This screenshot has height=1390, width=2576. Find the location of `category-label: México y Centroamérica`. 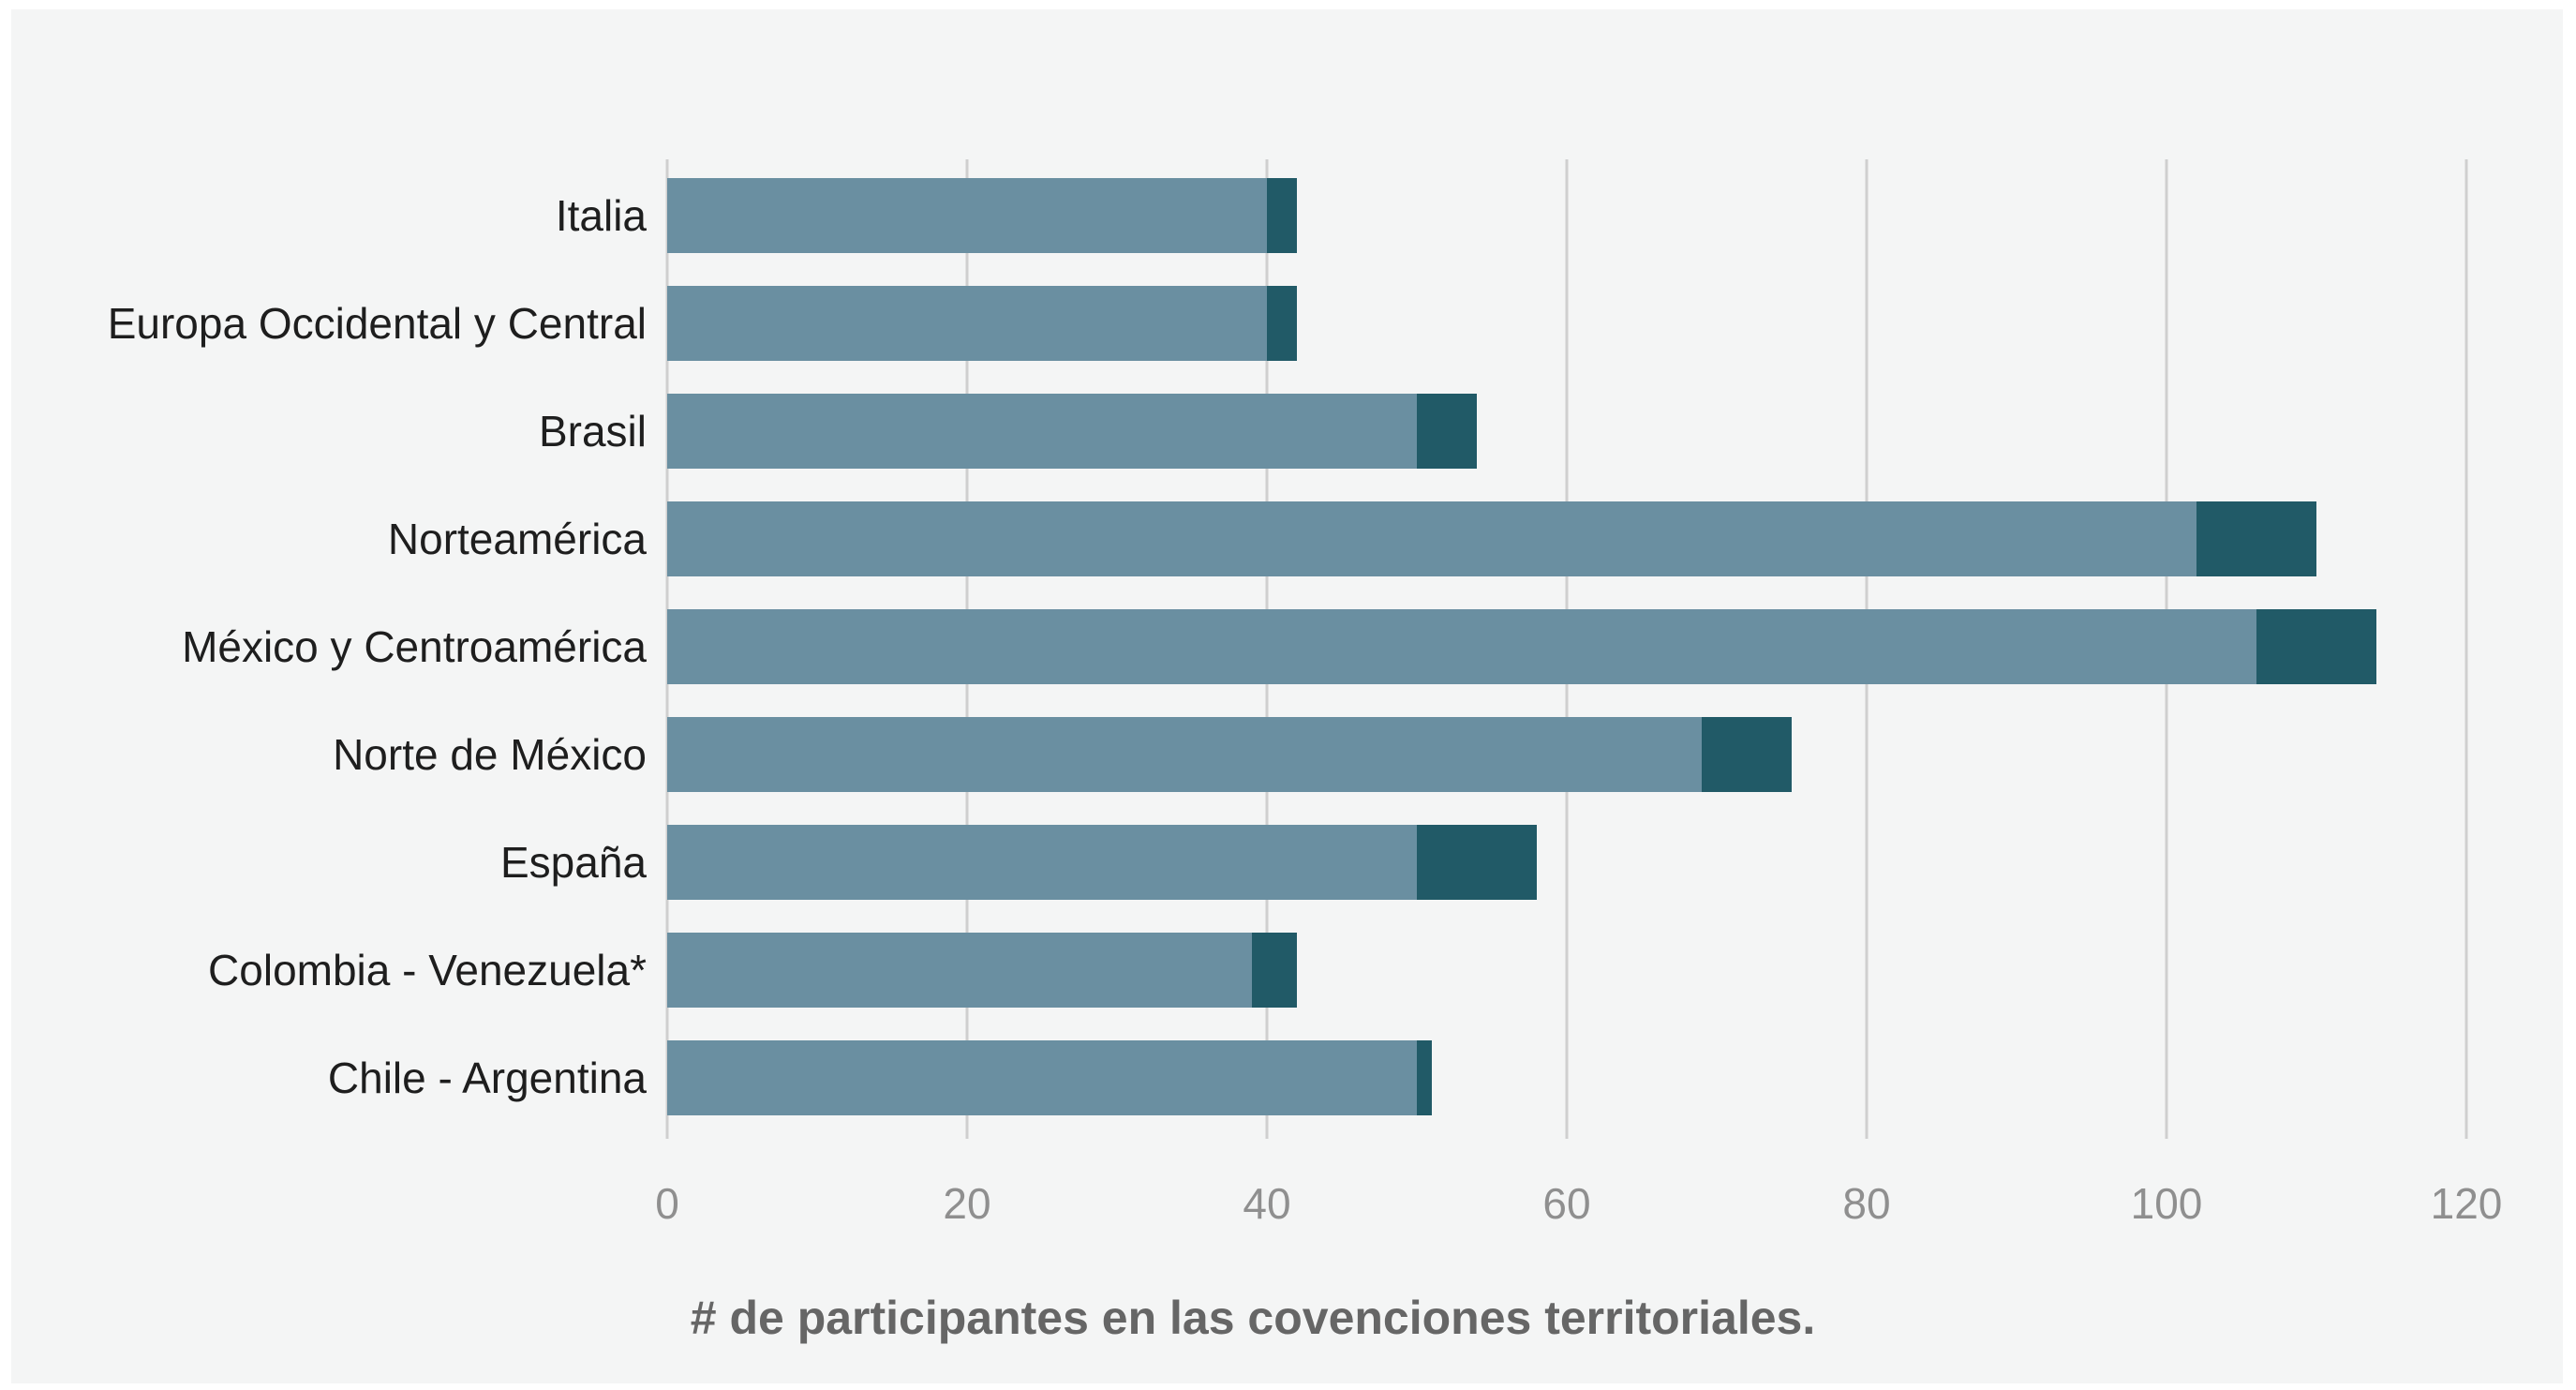

category-label: México y Centroamérica is located at coordinates (414, 646).